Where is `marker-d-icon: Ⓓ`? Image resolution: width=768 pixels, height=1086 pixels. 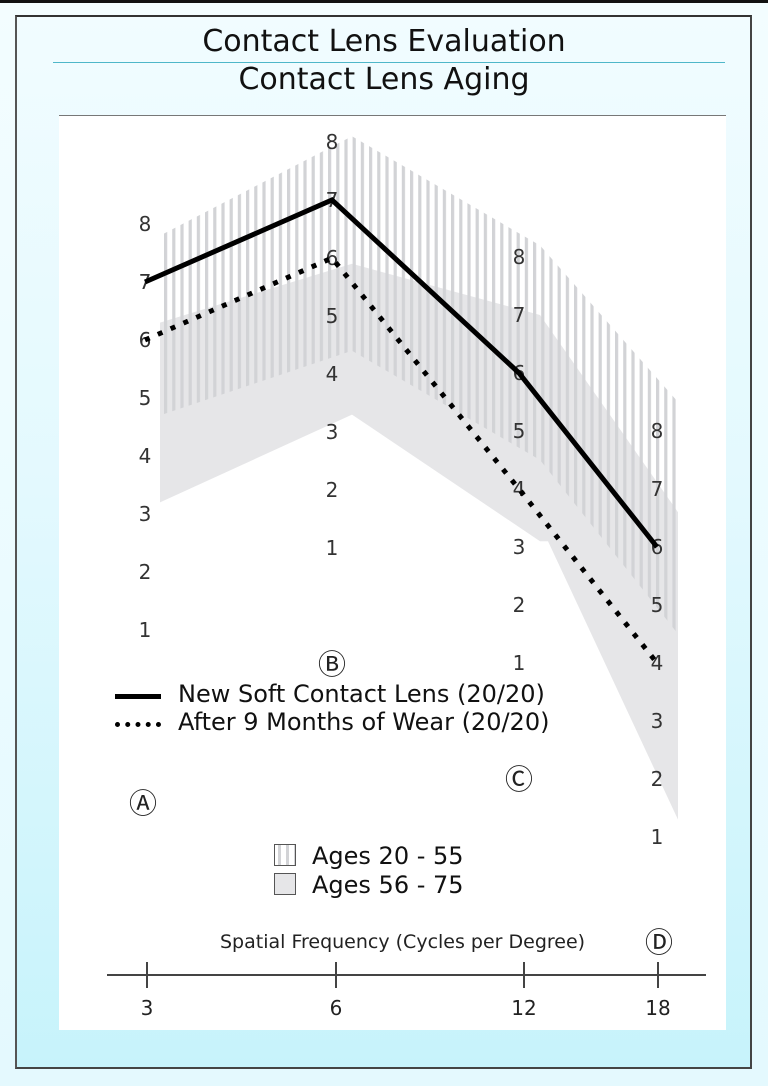 marker-d-icon: Ⓓ is located at coordinates (659, 942).